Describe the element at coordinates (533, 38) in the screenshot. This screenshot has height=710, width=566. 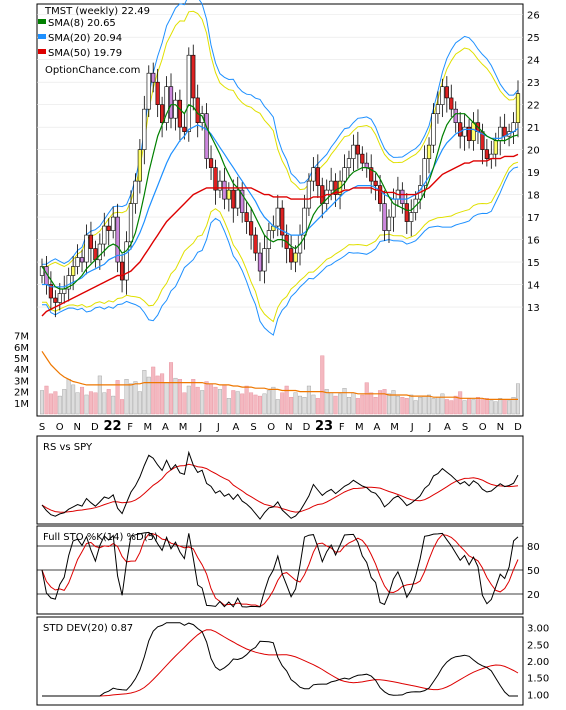
I see `price-y-tick: 25` at that location.